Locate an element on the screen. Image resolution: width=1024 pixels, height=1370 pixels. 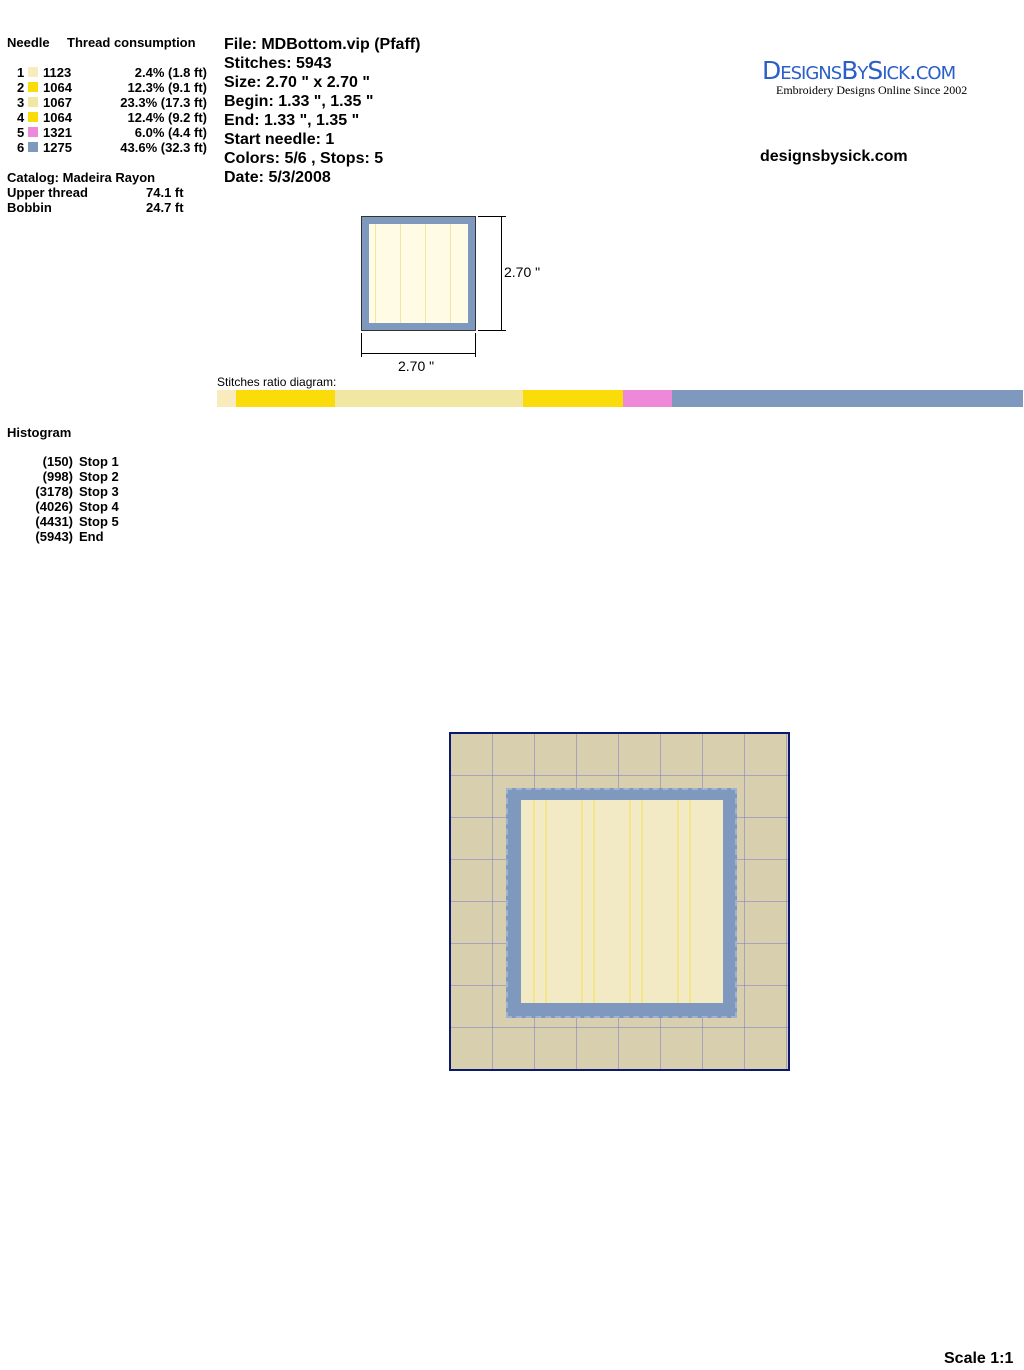
needle-number: 6 is located at coordinates (21, 147).